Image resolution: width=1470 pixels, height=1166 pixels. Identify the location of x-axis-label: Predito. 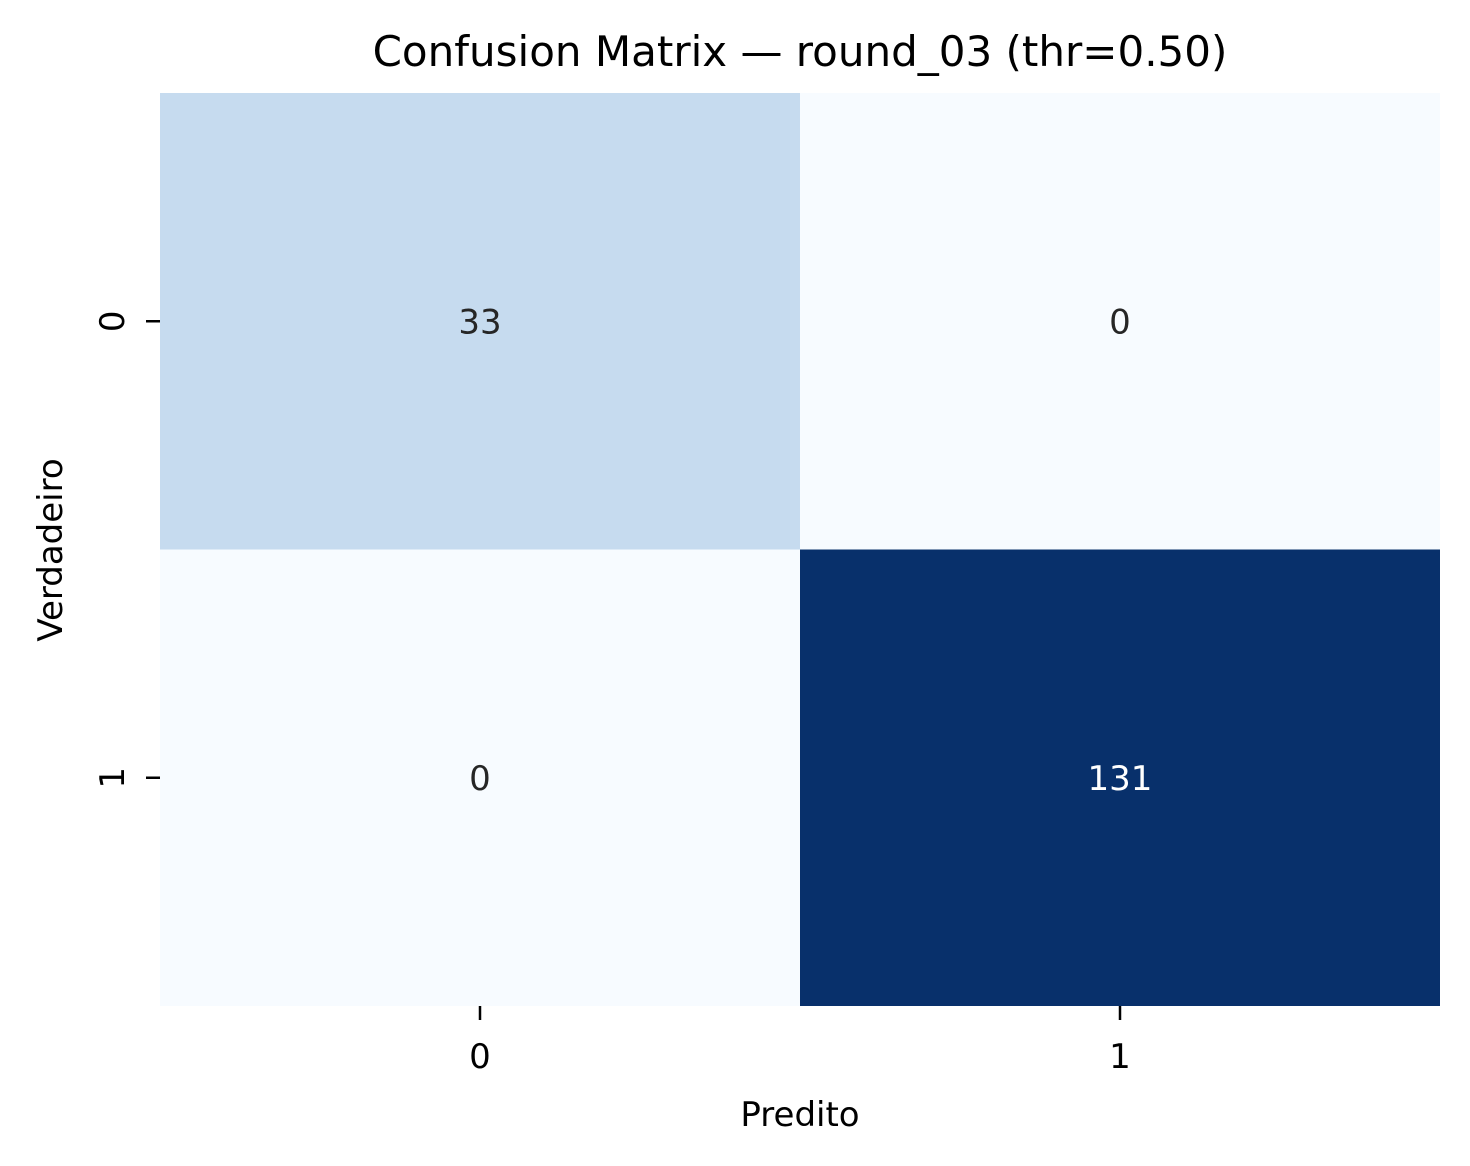
(799, 1115).